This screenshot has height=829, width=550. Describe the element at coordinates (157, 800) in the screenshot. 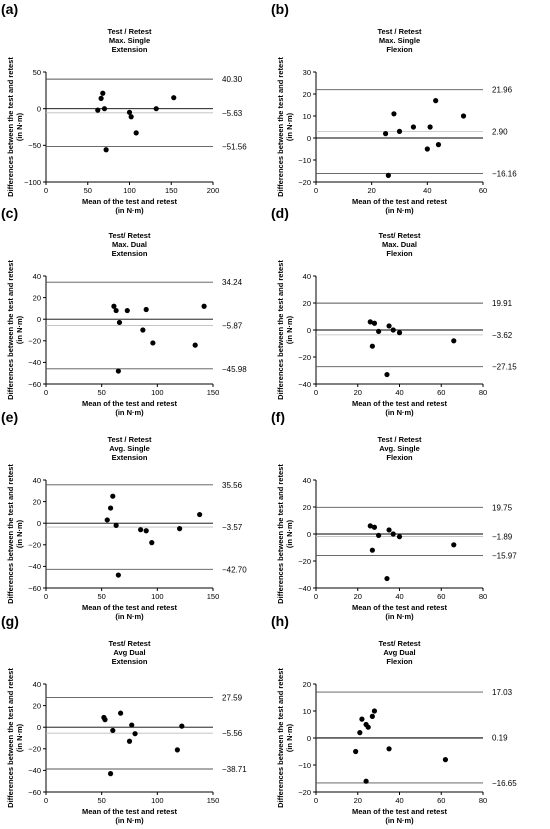

I see `x-tick-label: 100` at that location.